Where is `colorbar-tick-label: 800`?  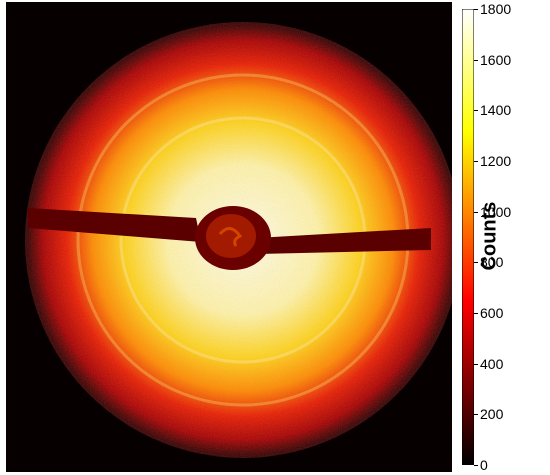 colorbar-tick-label: 800 is located at coordinates (492, 262).